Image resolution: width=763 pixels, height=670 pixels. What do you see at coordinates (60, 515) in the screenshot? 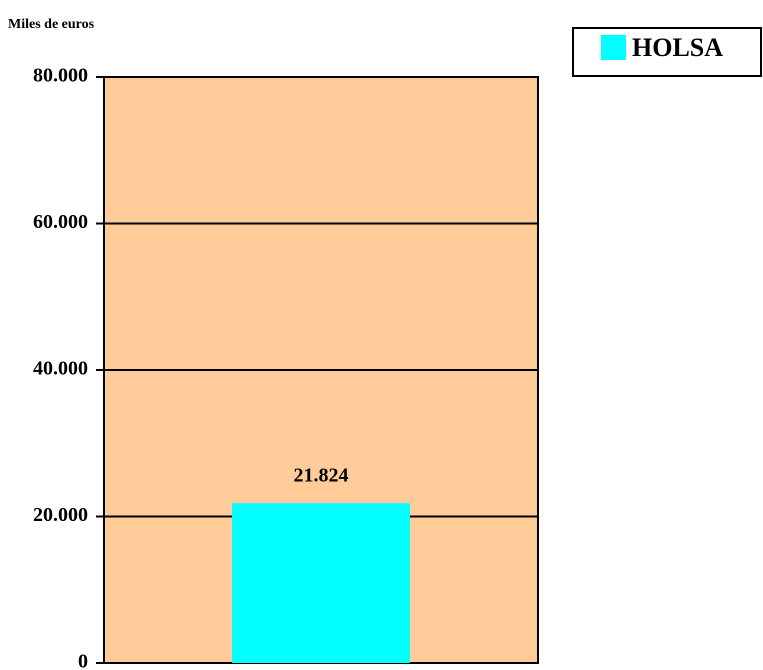
I see `y-tick-label: 20.000` at bounding box center [60, 515].